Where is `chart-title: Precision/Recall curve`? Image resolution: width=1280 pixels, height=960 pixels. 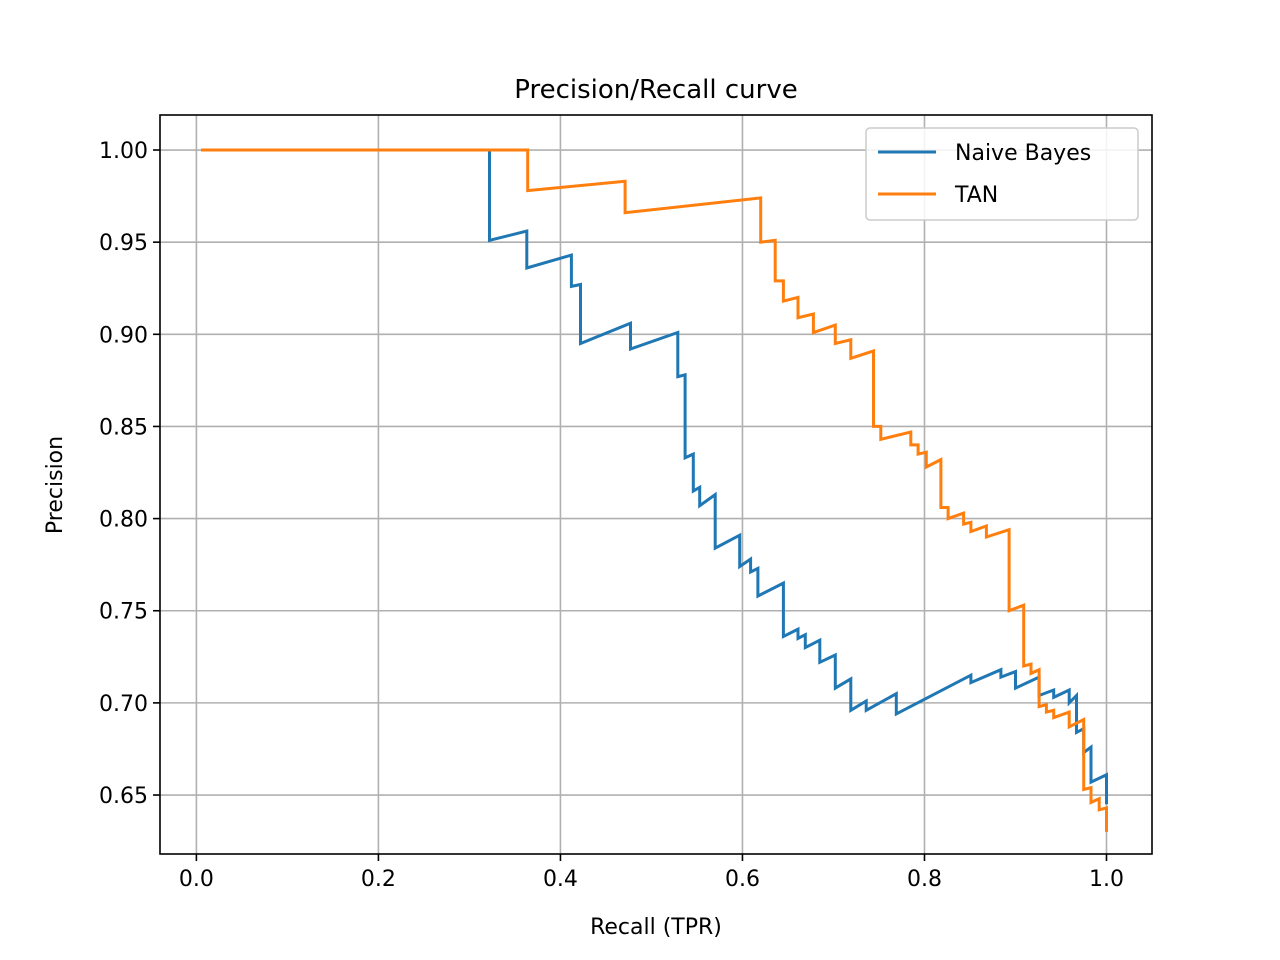 chart-title: Precision/Recall curve is located at coordinates (655, 90).